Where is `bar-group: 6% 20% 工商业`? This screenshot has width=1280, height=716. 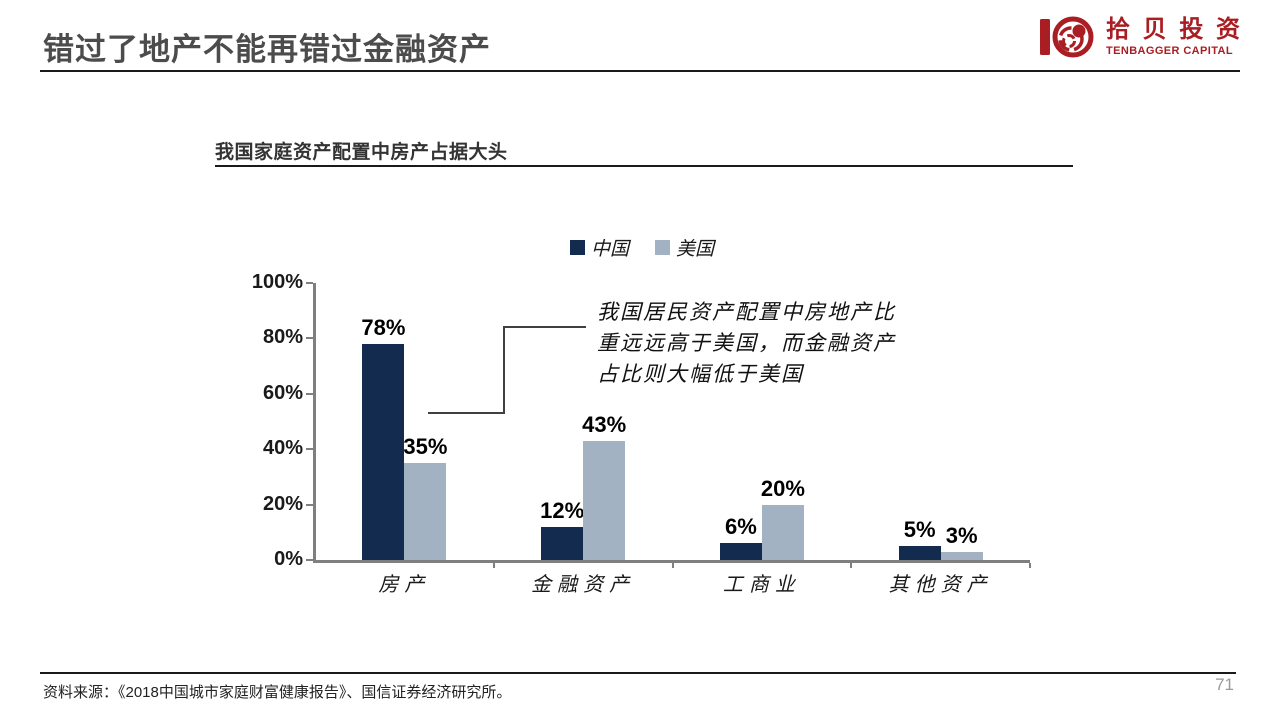
bar-group: 6% 20% 工商业 is located at coordinates (762, 439).